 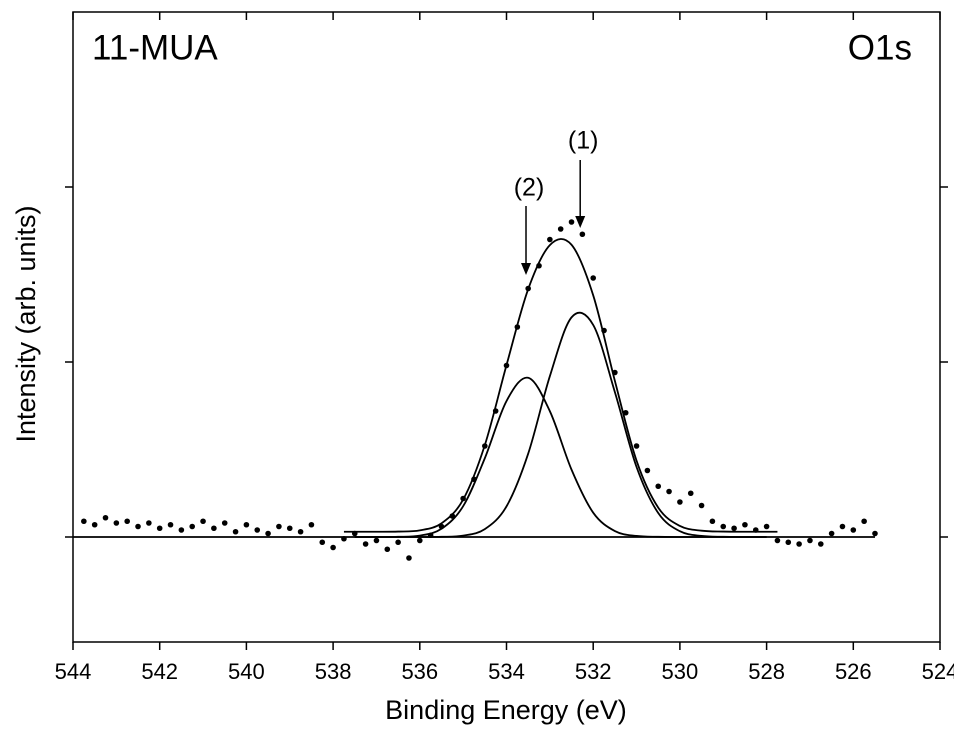 I want to click on y-axis-label: Intensity (arb. units), so click(x=26, y=323).